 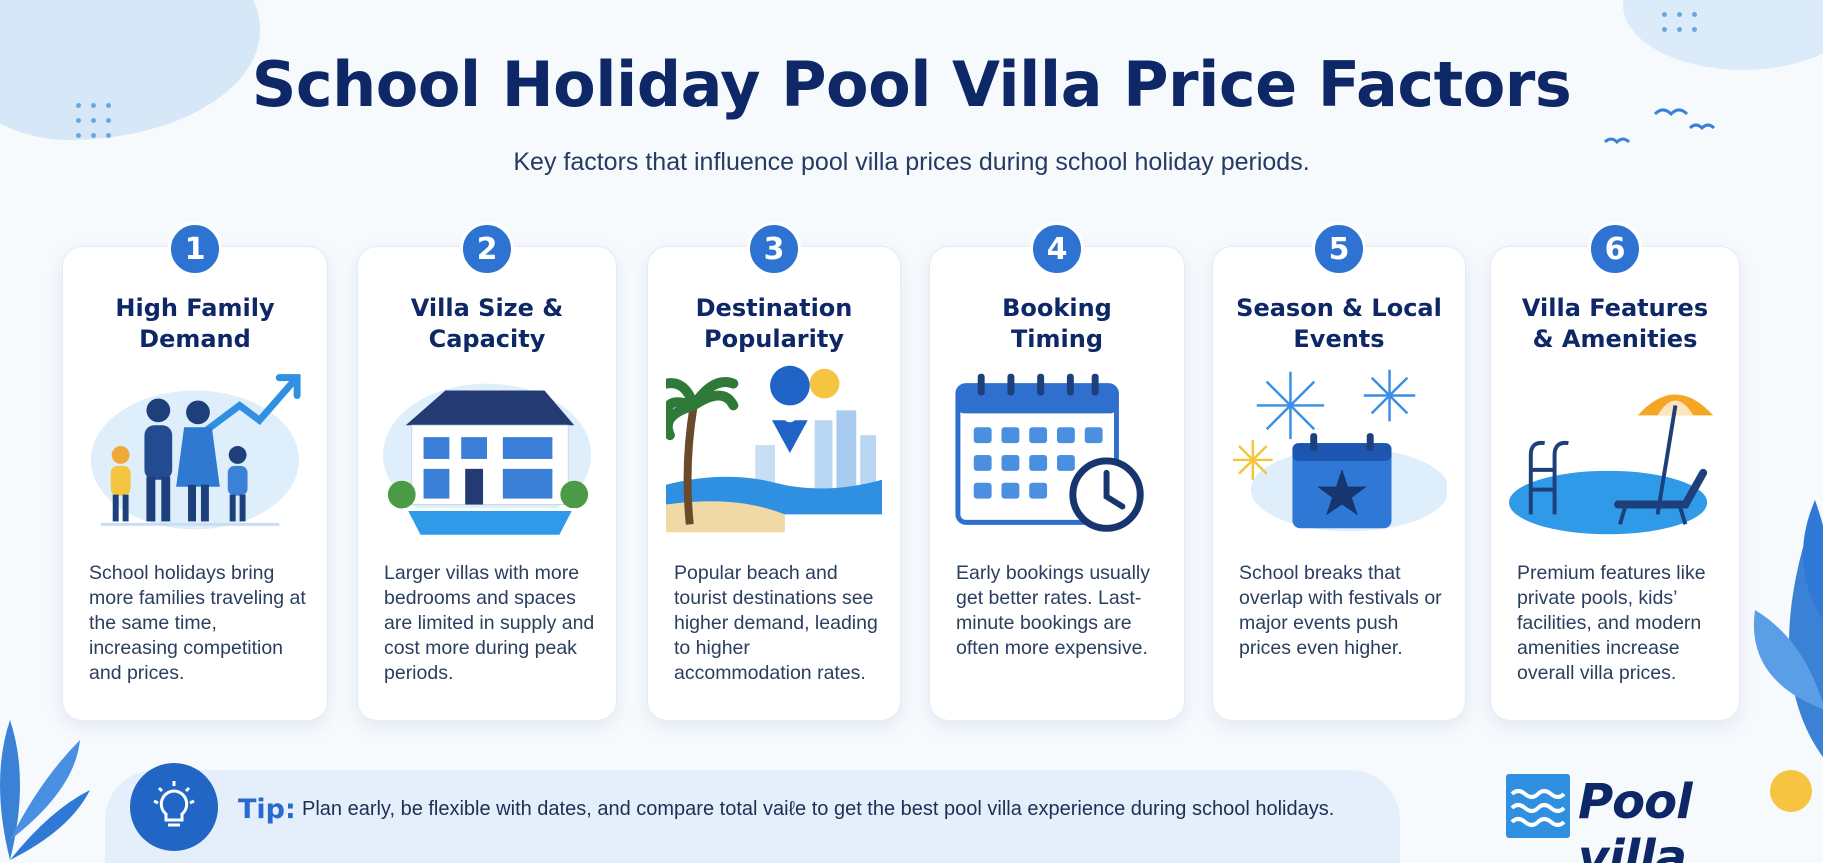 What do you see at coordinates (267, 809) in the screenshot?
I see `tip-label: Tip:` at bounding box center [267, 809].